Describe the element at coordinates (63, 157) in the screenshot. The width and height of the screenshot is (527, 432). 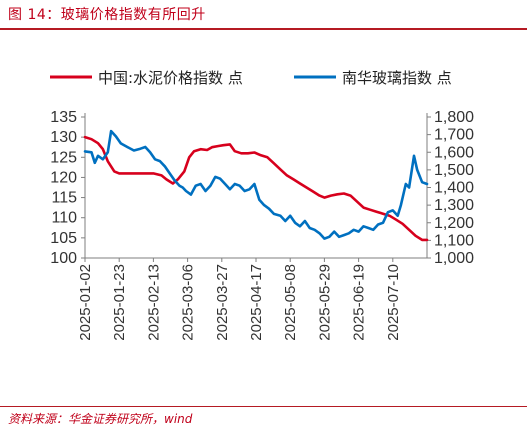
I see `y-left-tick-label: 125` at that location.